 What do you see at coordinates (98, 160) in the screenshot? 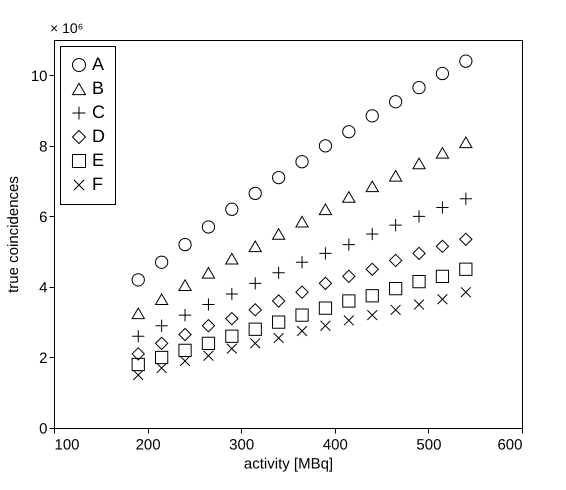
I see `legend-label: E` at bounding box center [98, 160].